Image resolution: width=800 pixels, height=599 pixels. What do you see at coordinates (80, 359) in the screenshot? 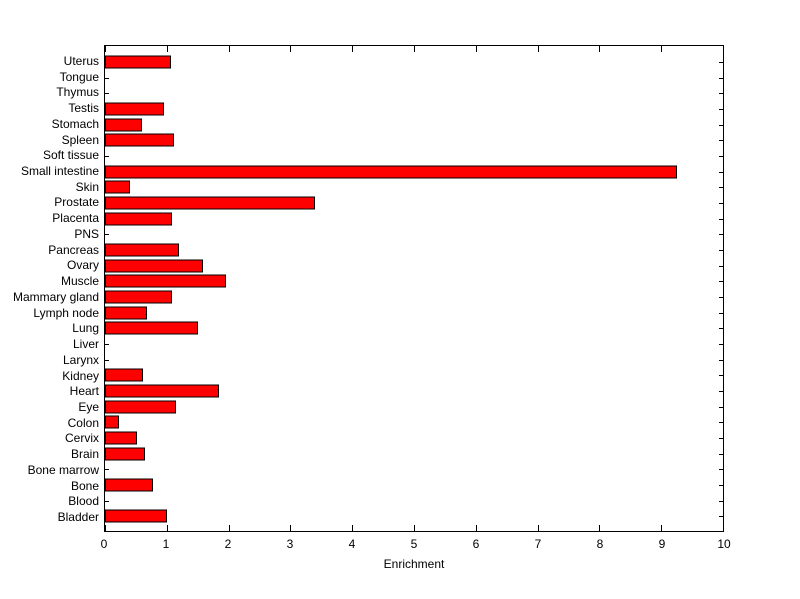
I see `y-axis-label: Larynx` at bounding box center [80, 359].